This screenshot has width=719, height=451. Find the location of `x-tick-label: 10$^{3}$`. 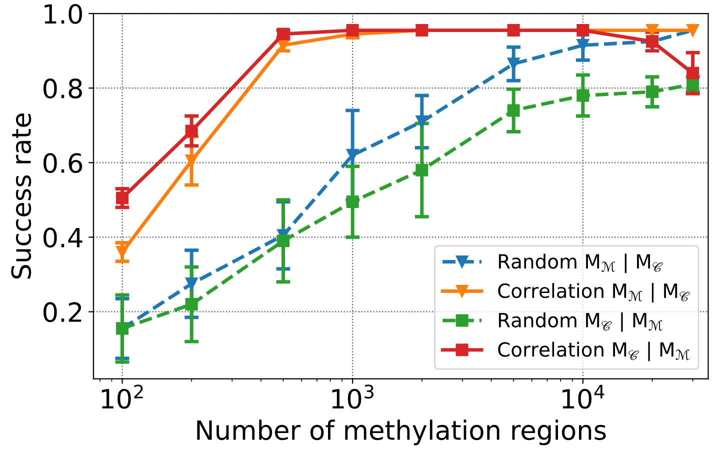

x-tick-label: 10$^{3}$ is located at coordinates (353, 396).